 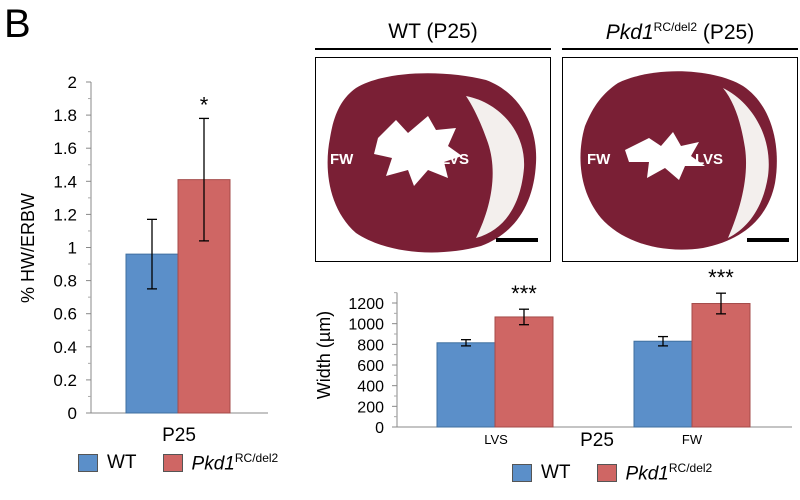 I want to click on bar-pkd1-lvs, so click(x=524, y=372).